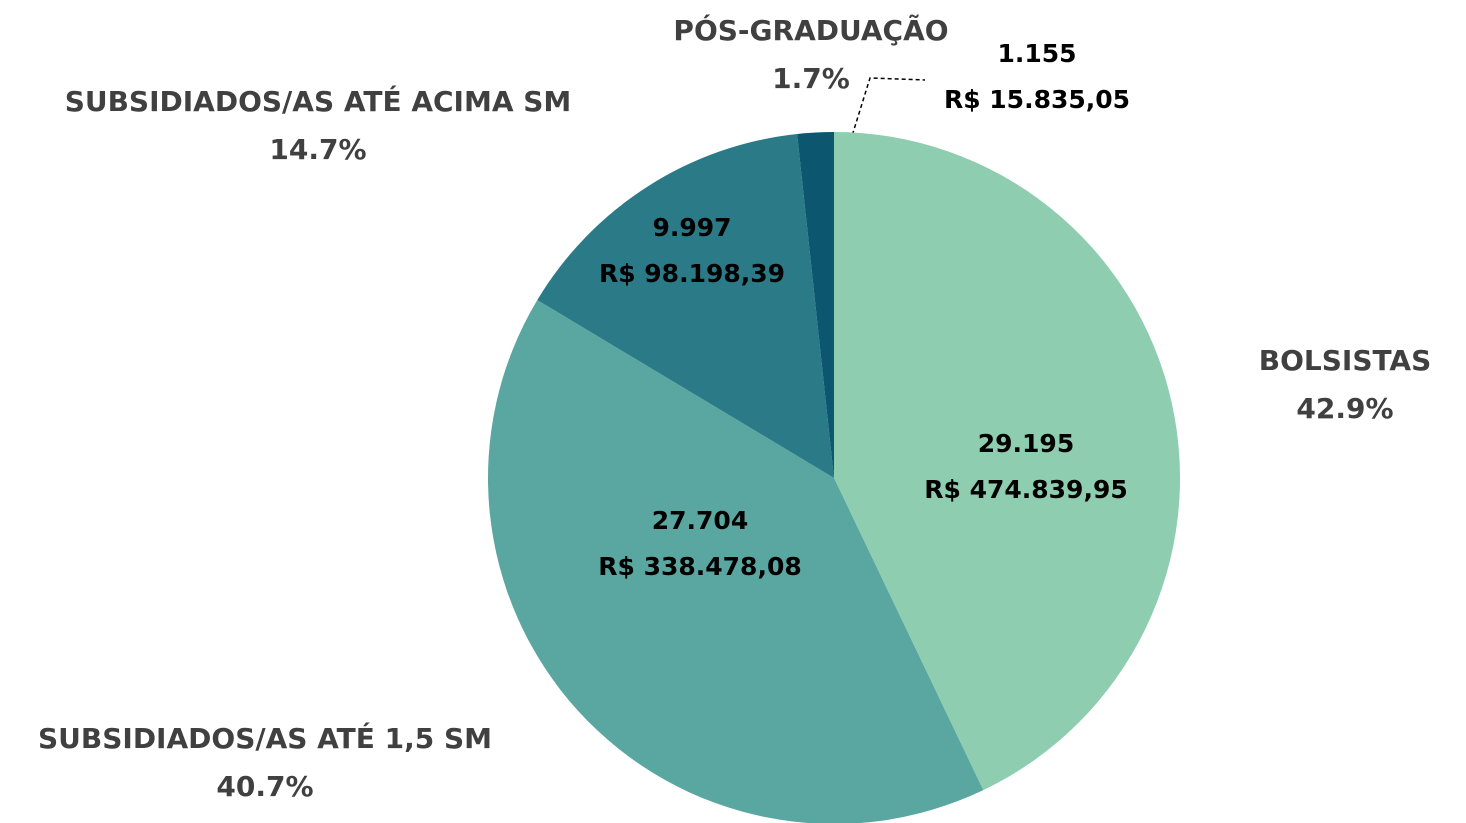  What do you see at coordinates (870, 166) in the screenshot?
I see `leader-line` at bounding box center [870, 166].